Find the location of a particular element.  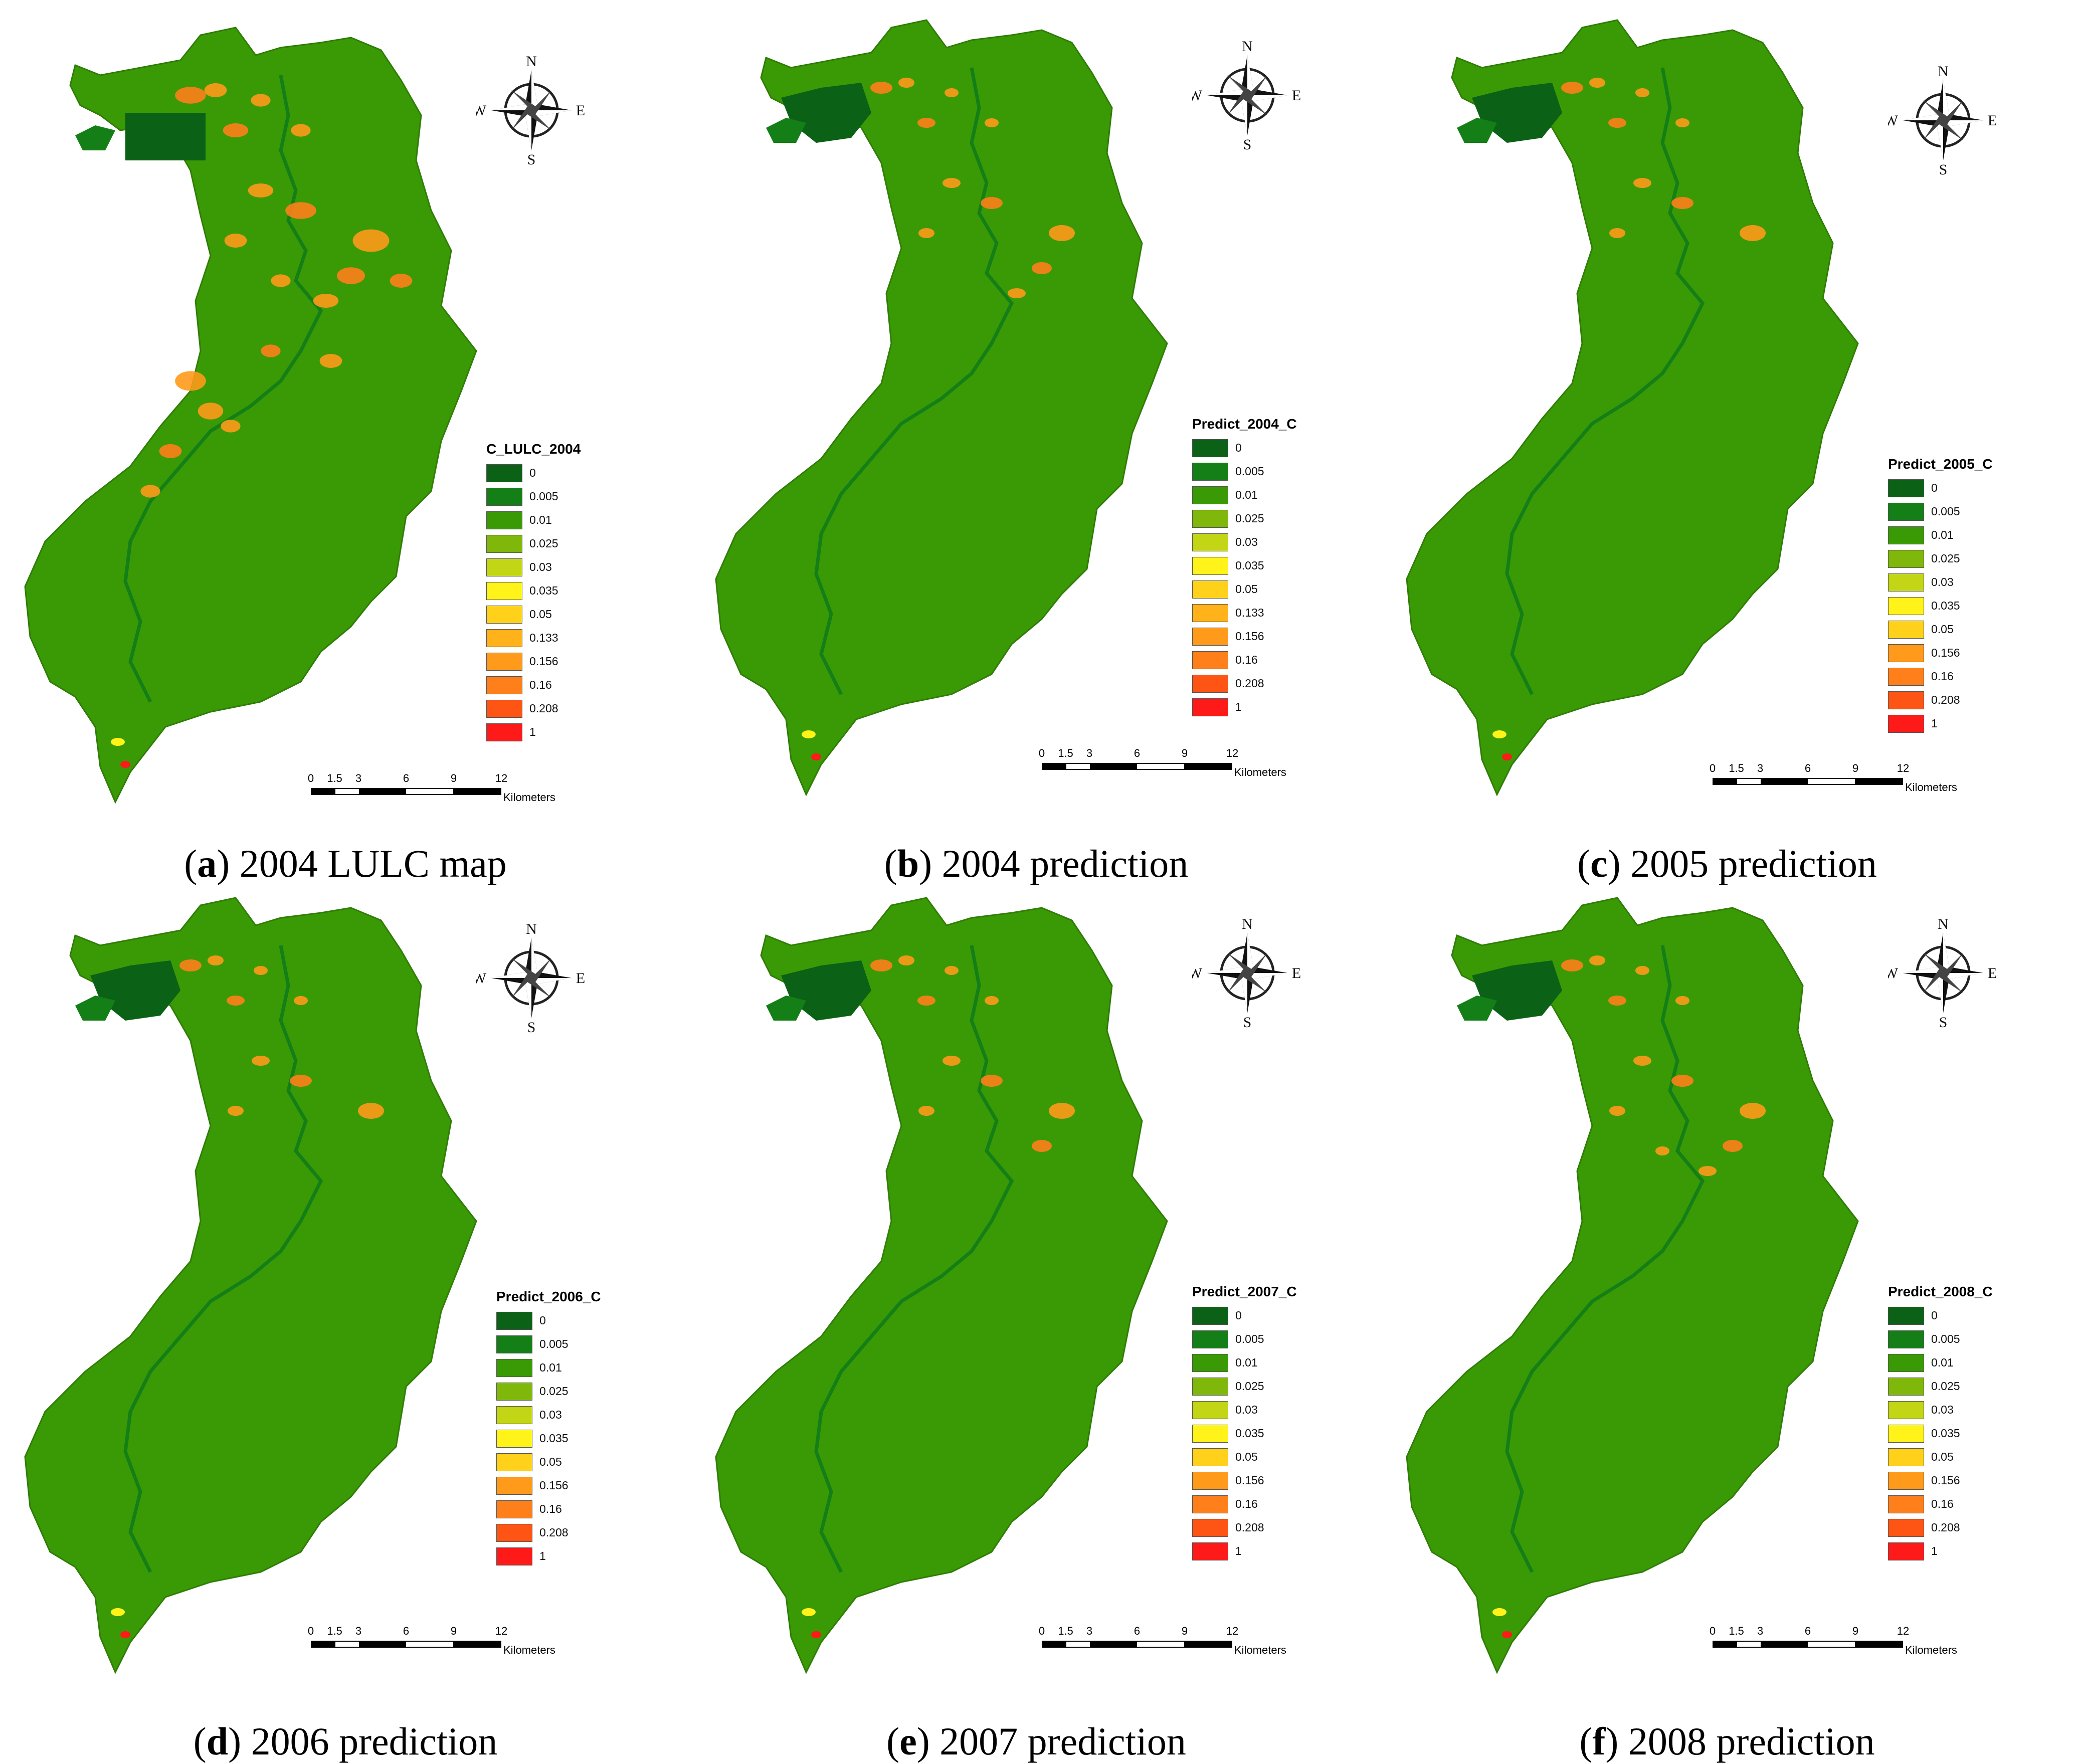

dense-forest-zone is located at coordinates (165, 136).